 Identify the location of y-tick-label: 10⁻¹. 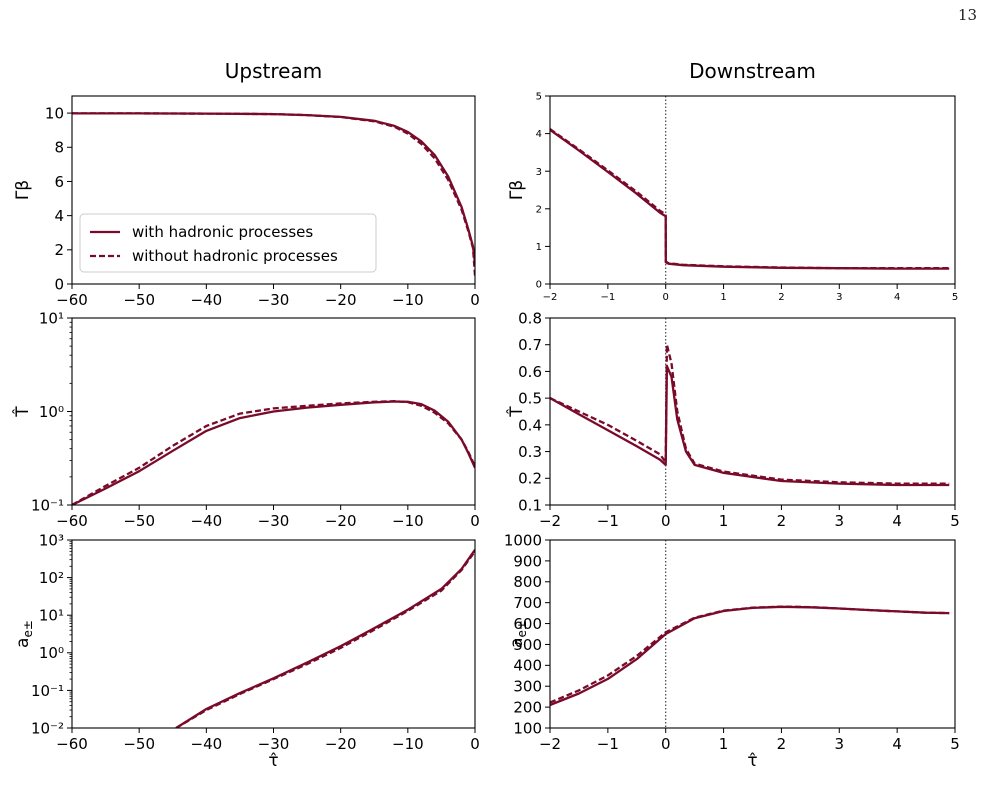
(47, 505).